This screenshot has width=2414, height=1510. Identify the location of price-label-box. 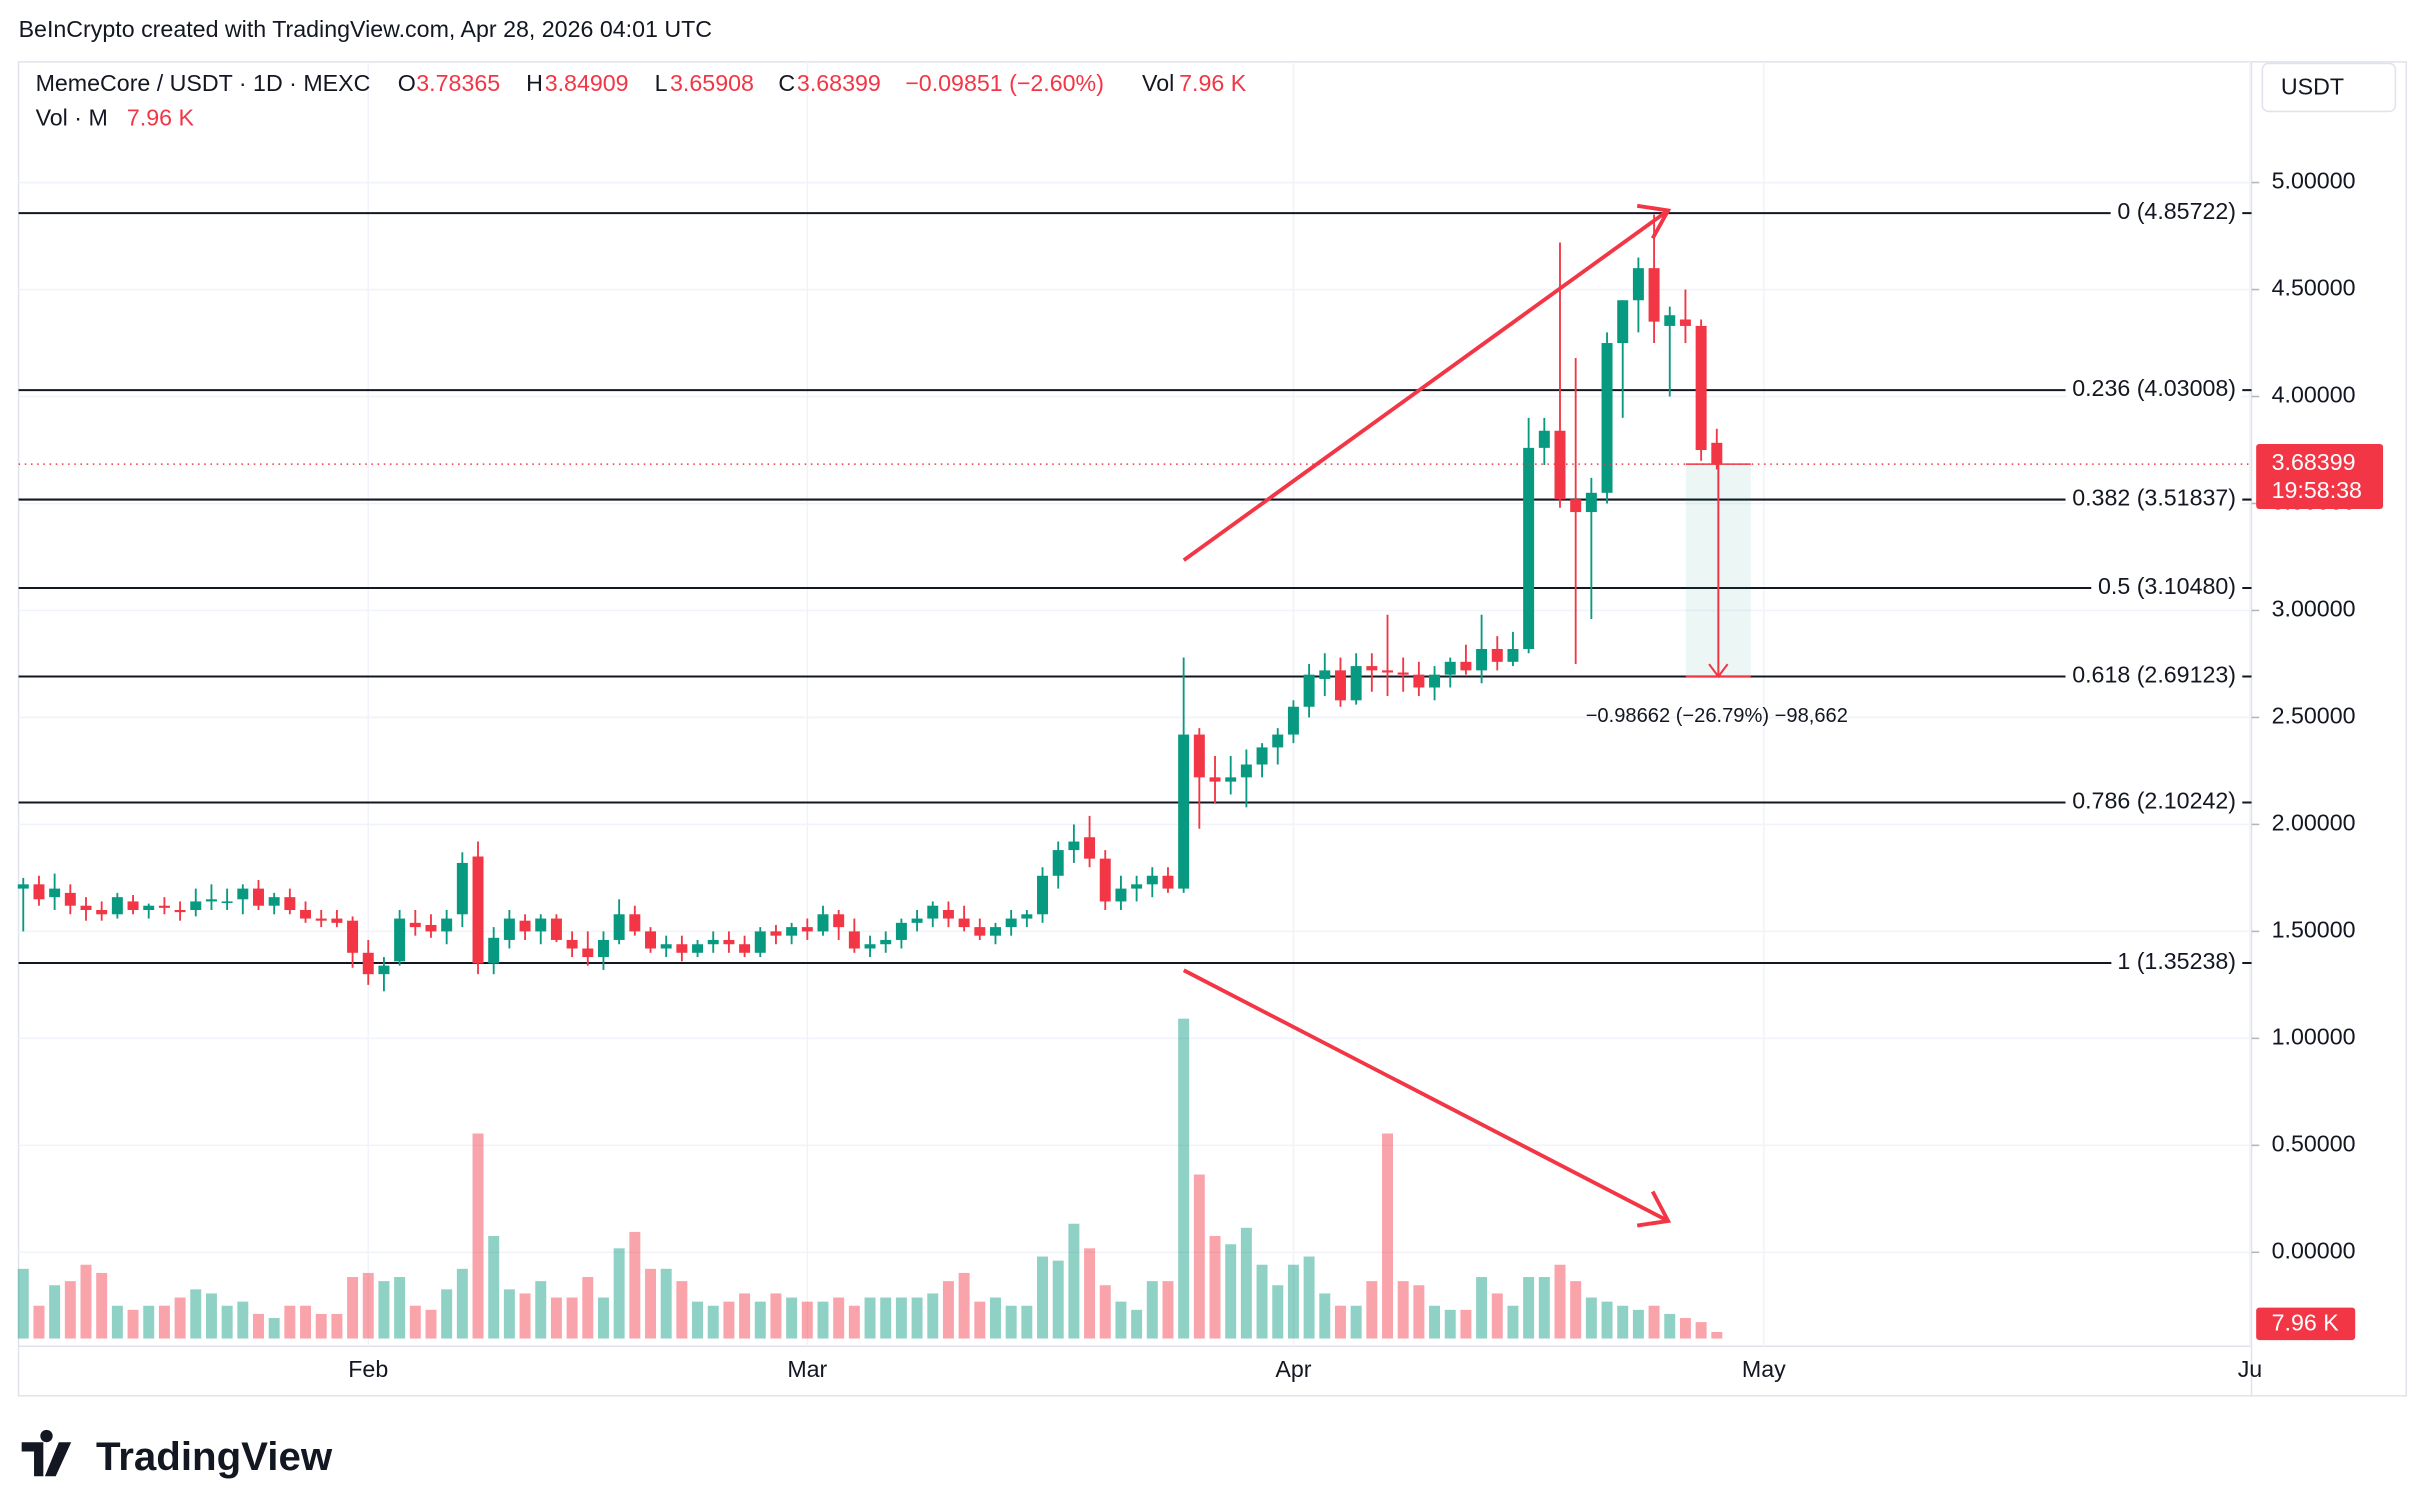
(2320, 477).